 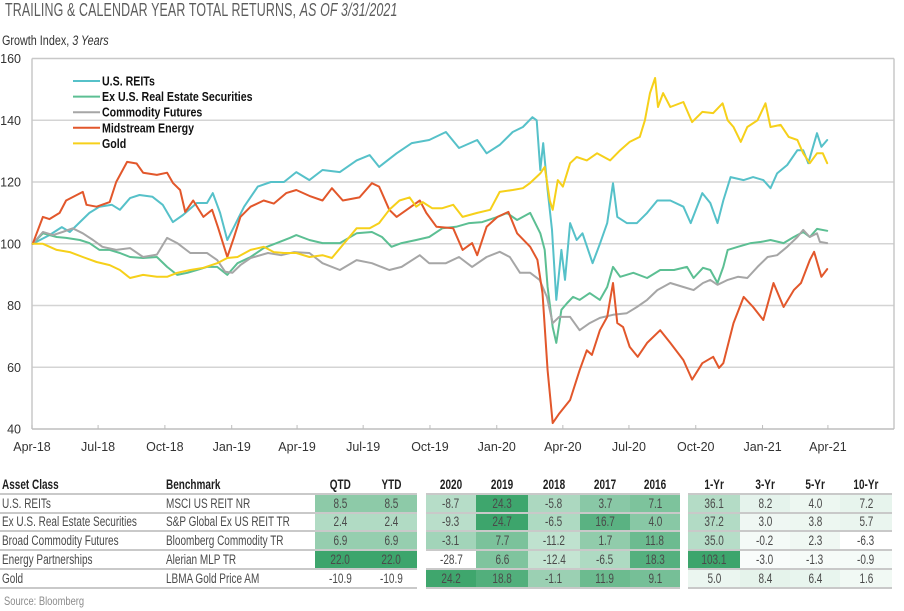 I want to click on header-1-yr: 1-Yr, so click(x=714, y=485).